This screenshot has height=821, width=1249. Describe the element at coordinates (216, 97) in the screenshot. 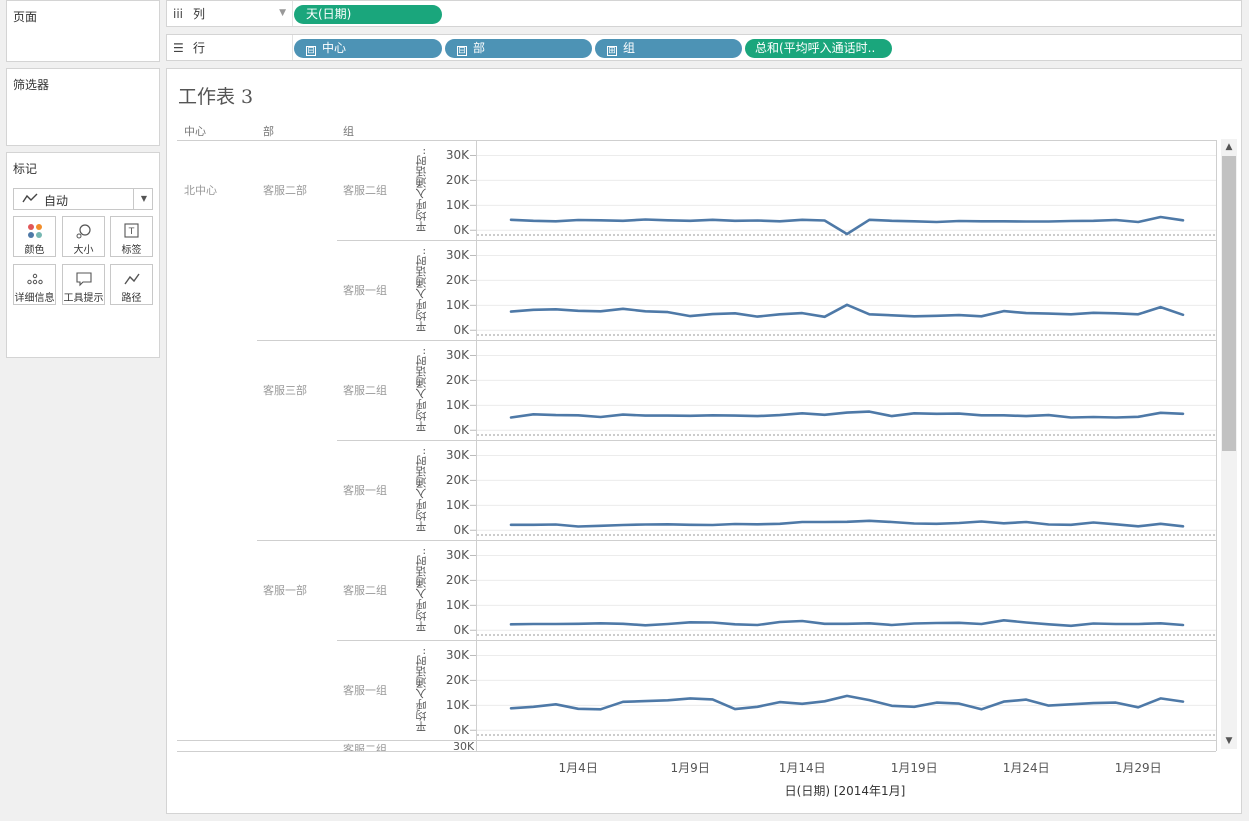

I see `sheet-title: 工作表 3` at that location.